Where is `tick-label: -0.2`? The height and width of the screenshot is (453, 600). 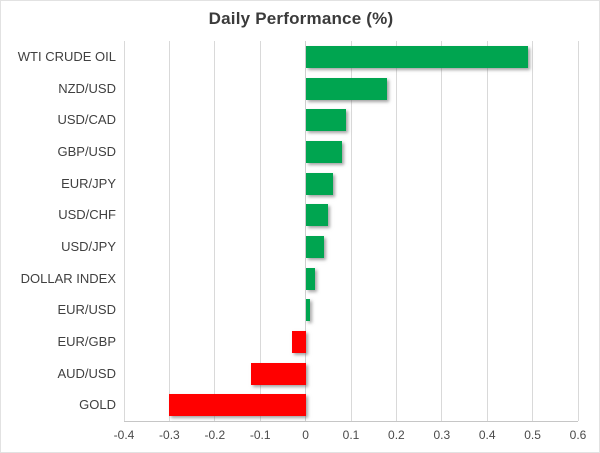 tick-label: -0.2 is located at coordinates (215, 435).